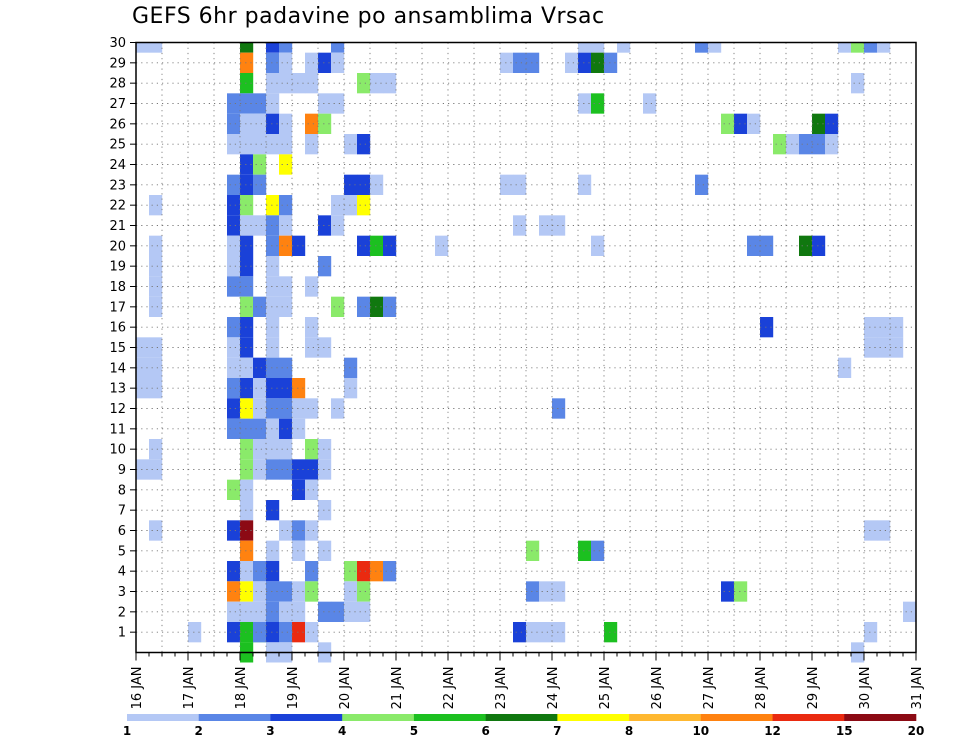 The width and height of the screenshot is (960, 742). What do you see at coordinates (117, 124) in the screenshot?
I see `y-tick-label: 26` at bounding box center [117, 124].